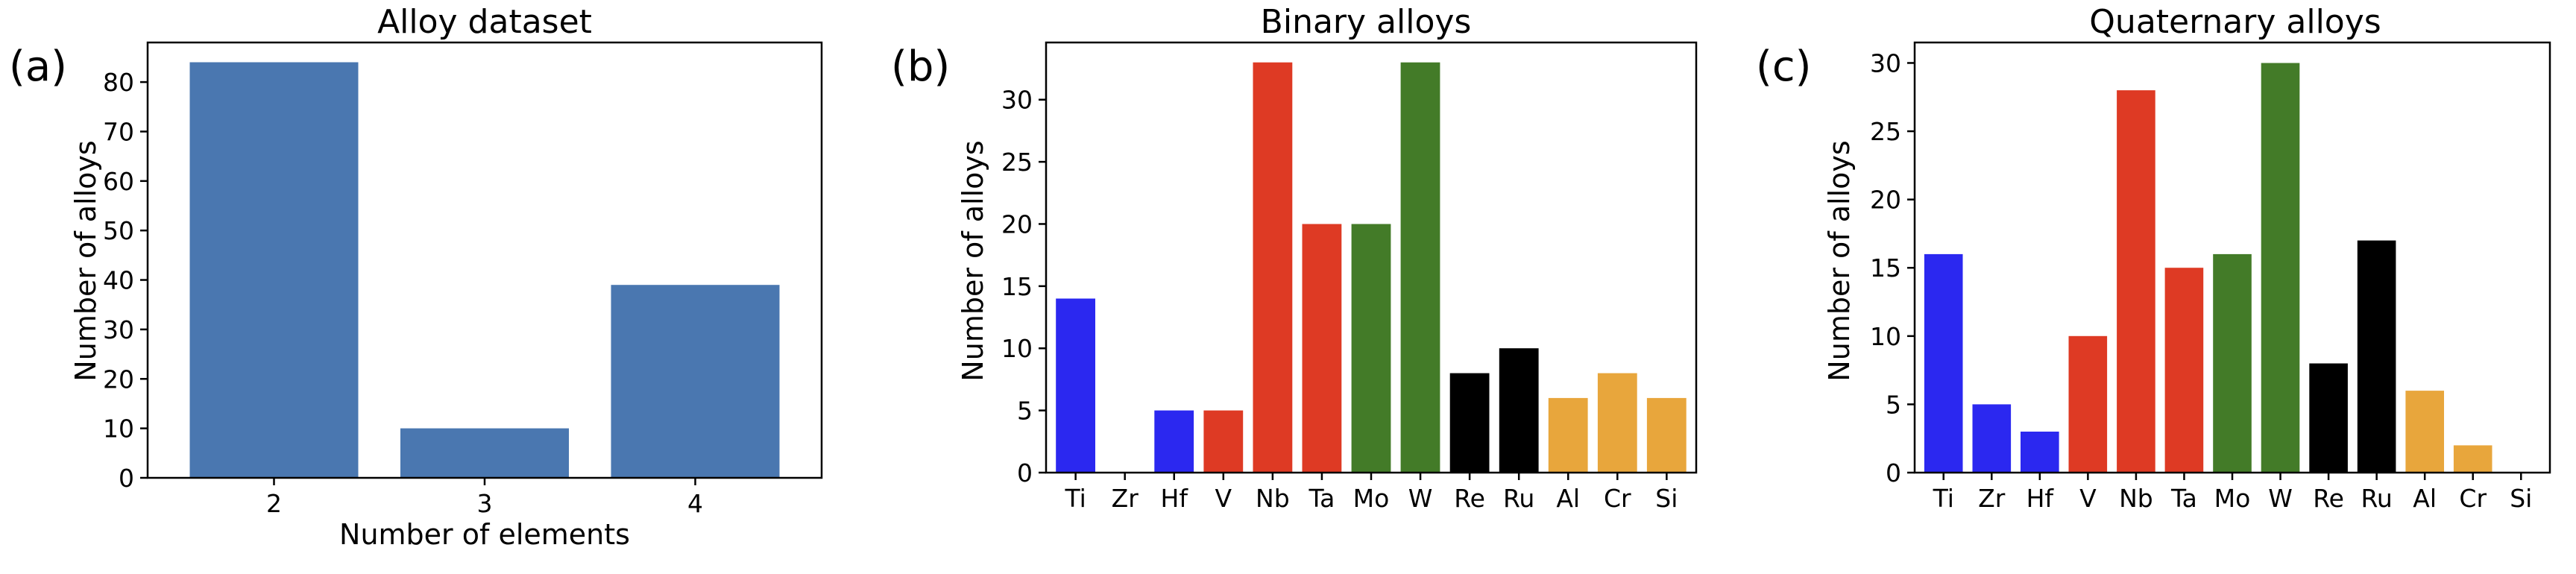 Image resolution: width=2576 pixels, height=574 pixels. I want to click on panel-b-title: Binary alloys, so click(1366, 22).